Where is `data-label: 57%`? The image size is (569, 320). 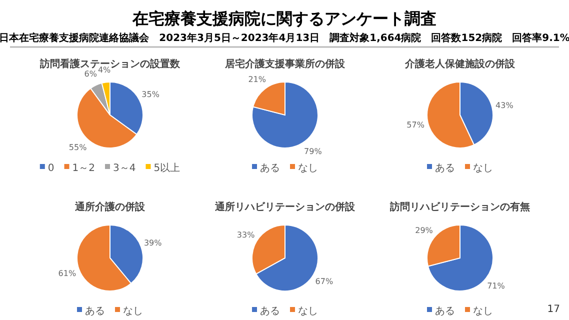 data-label: 57% is located at coordinates (415, 125).